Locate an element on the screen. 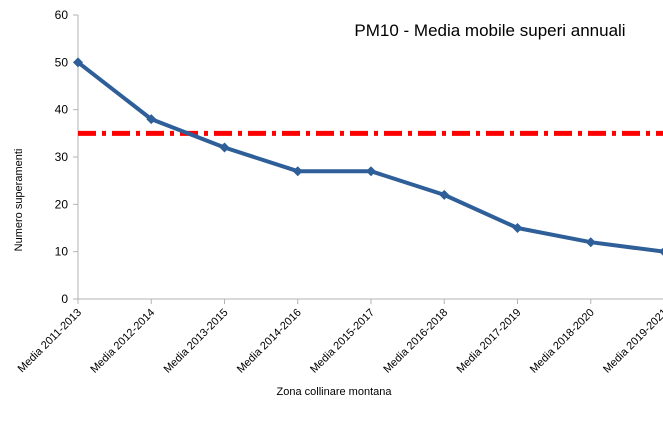 The height and width of the screenshot is (430, 663). y-tick-label: 60 is located at coordinates (62, 15).